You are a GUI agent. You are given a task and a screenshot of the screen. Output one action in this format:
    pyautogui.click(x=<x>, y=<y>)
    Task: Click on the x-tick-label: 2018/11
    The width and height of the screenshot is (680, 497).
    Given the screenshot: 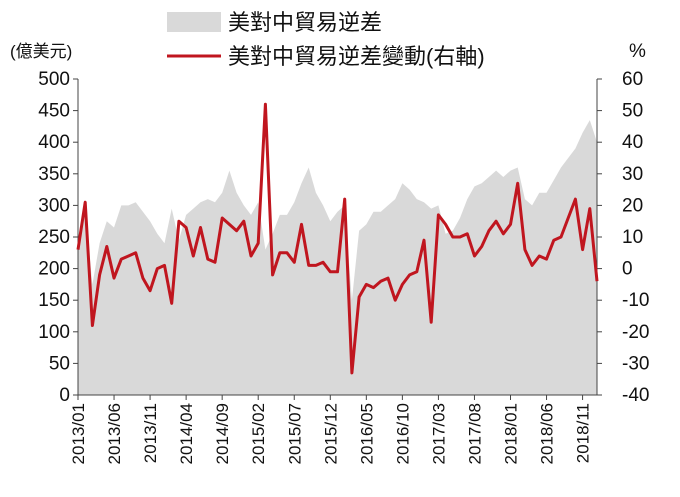 What is the action you would take?
    pyautogui.click(x=583, y=433)
    